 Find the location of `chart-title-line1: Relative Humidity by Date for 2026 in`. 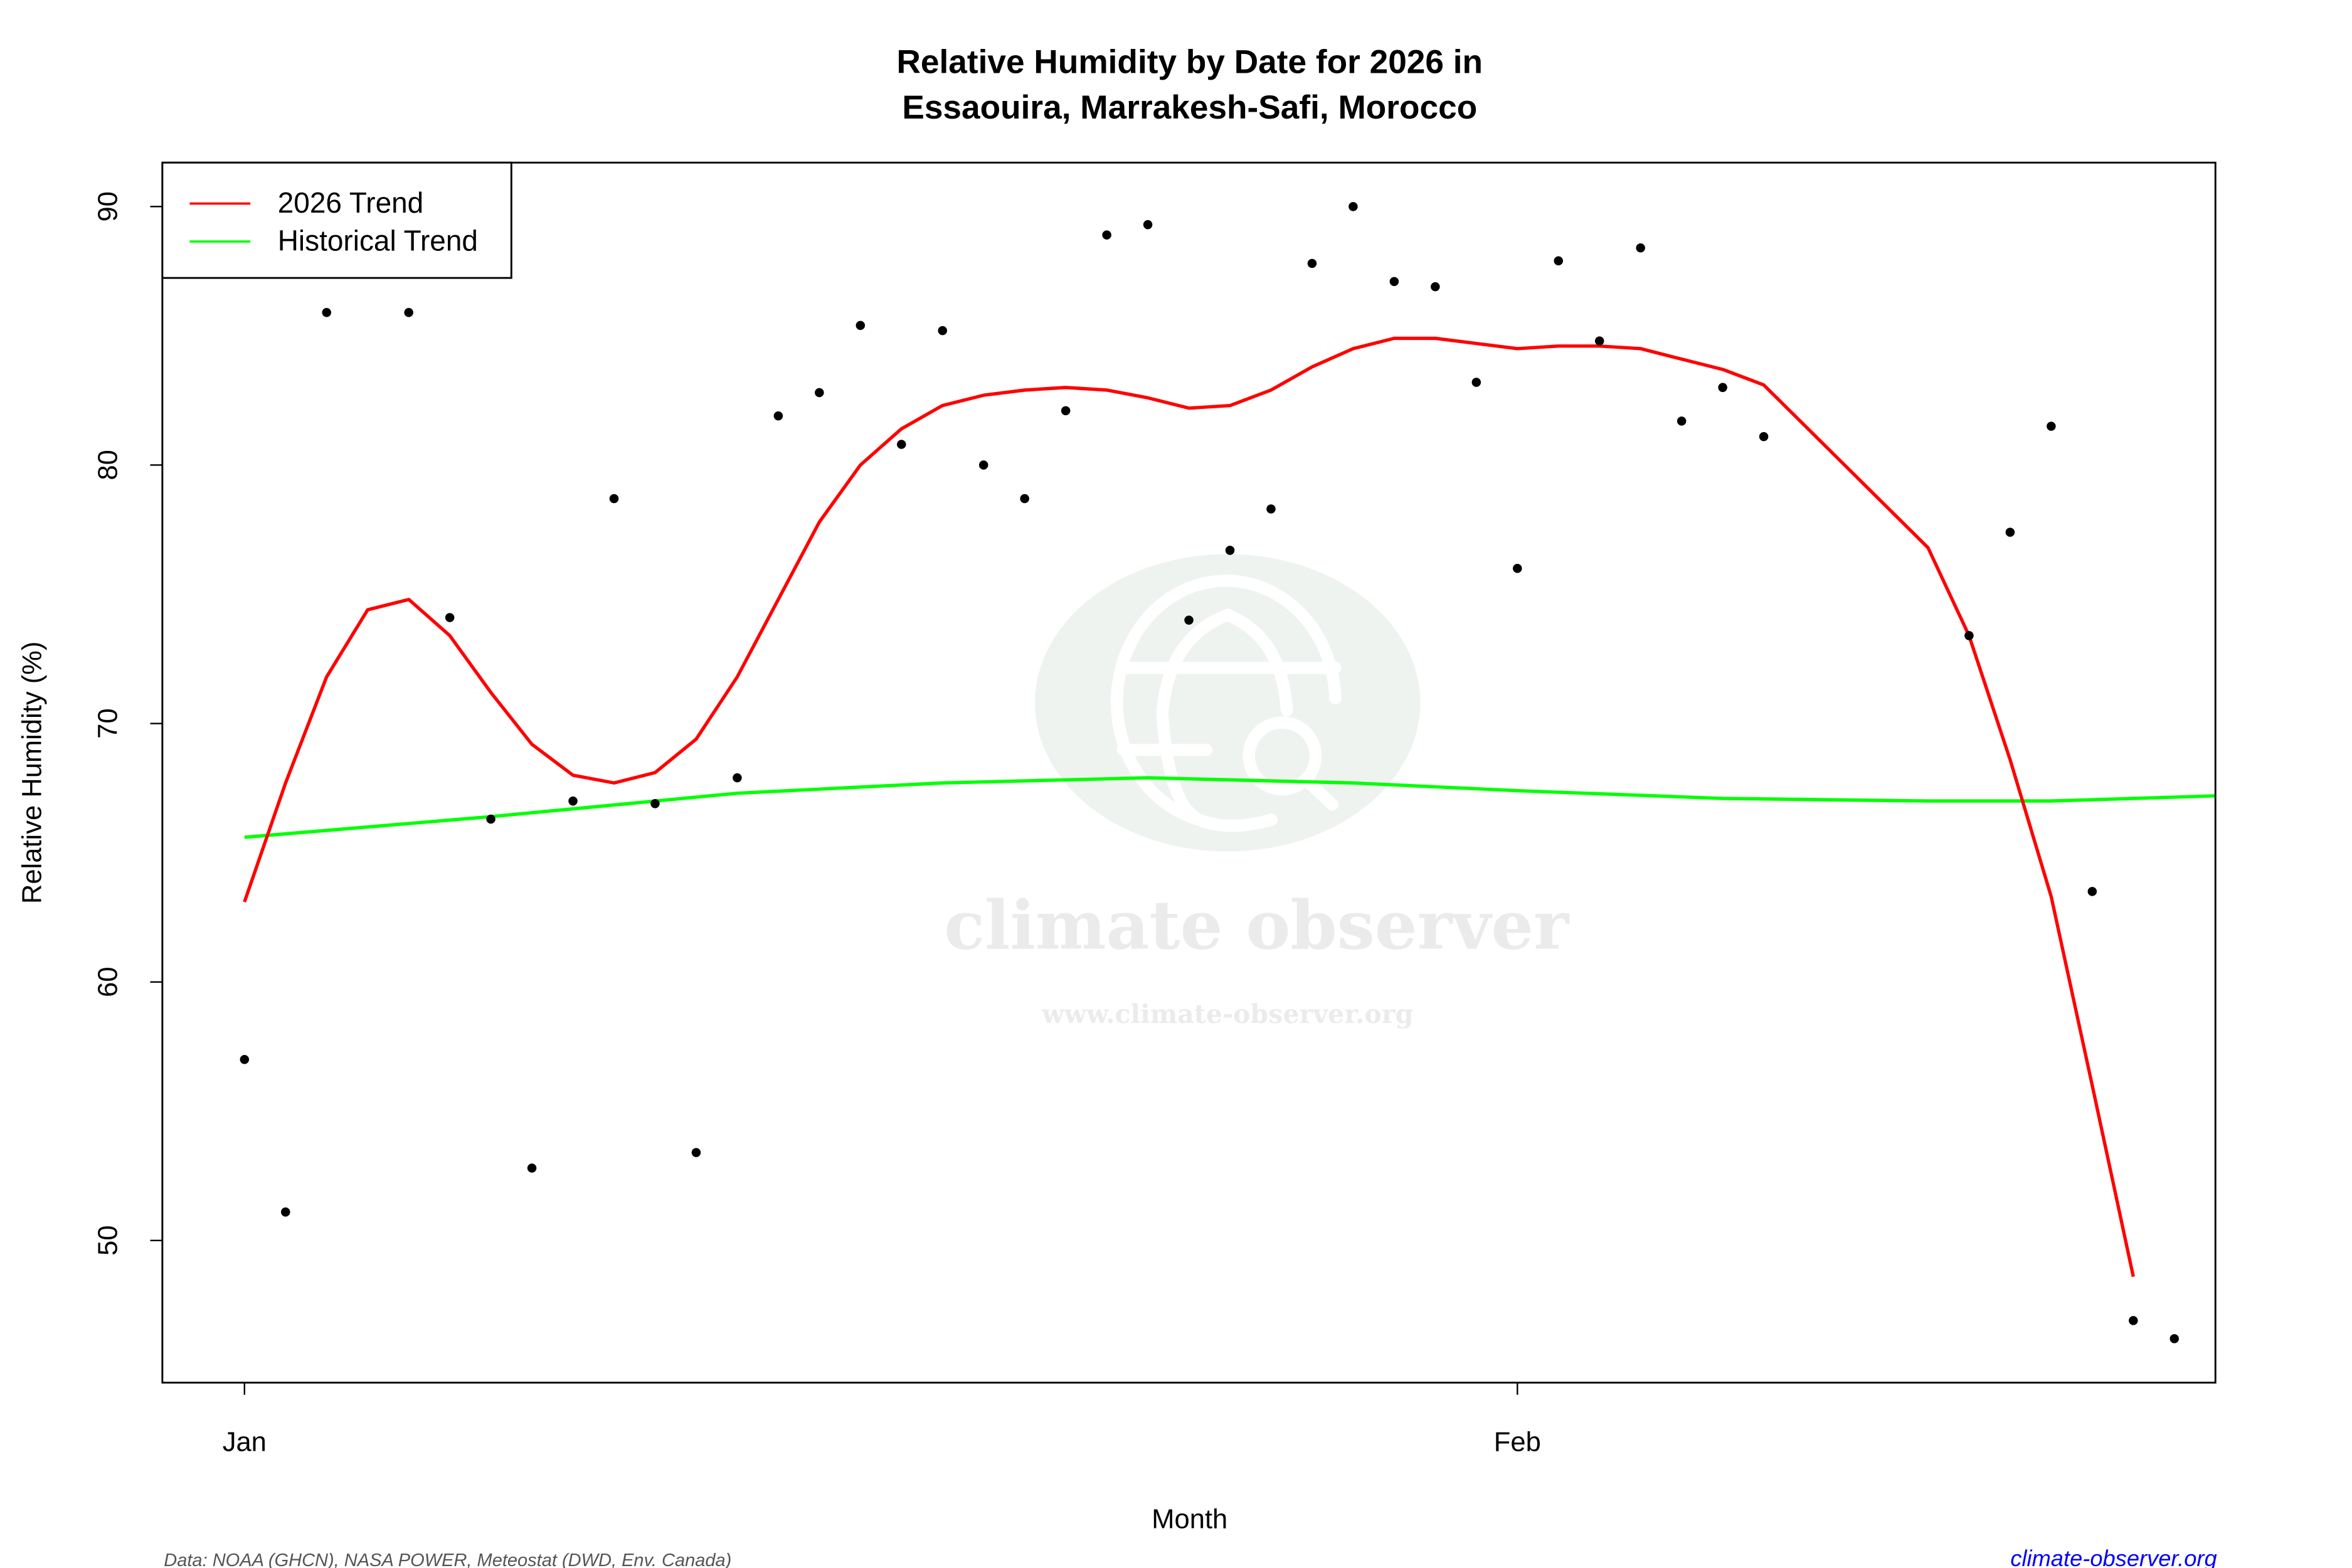

chart-title-line1: Relative Humidity by Date for 2026 in is located at coordinates (1189, 62).